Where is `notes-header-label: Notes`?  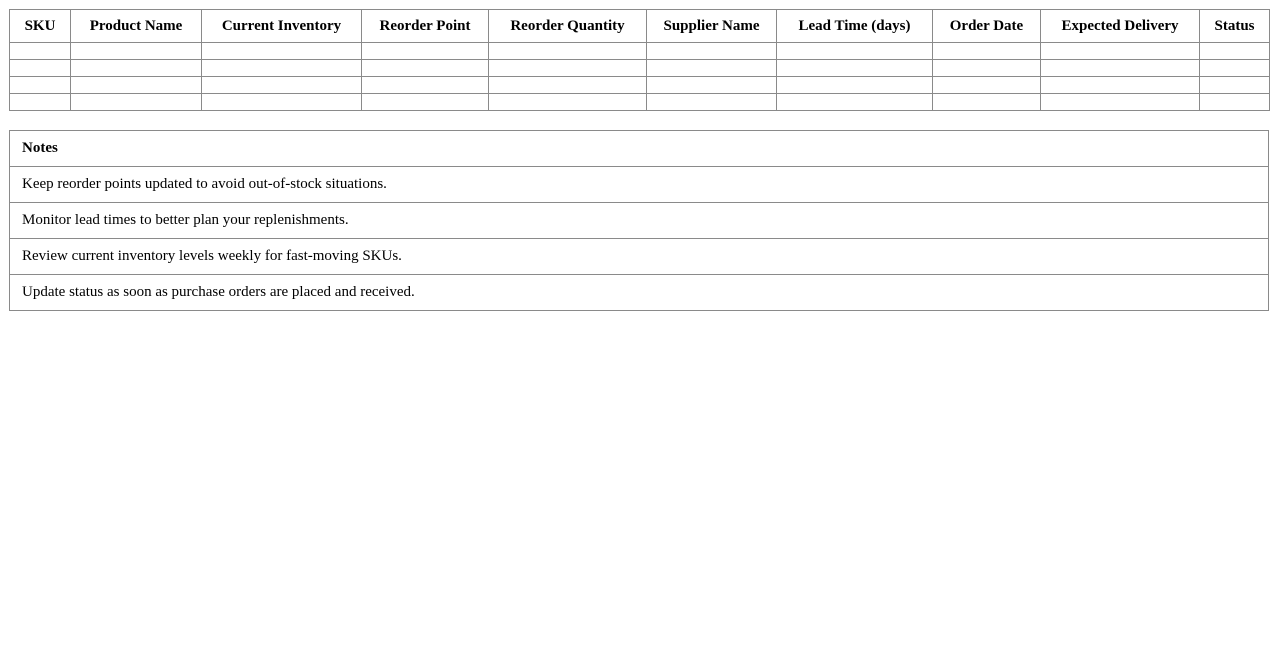 notes-header-label: Notes is located at coordinates (639, 148).